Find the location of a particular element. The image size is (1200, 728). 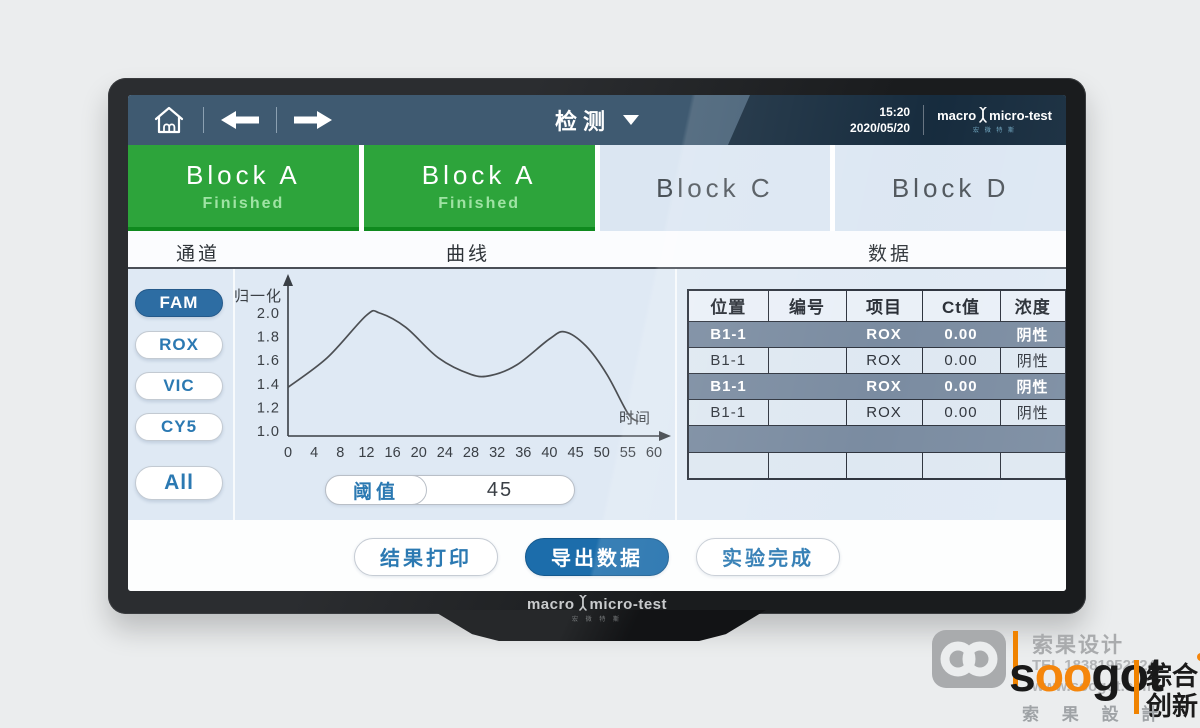

chevron-down-icon is located at coordinates (631, 120).